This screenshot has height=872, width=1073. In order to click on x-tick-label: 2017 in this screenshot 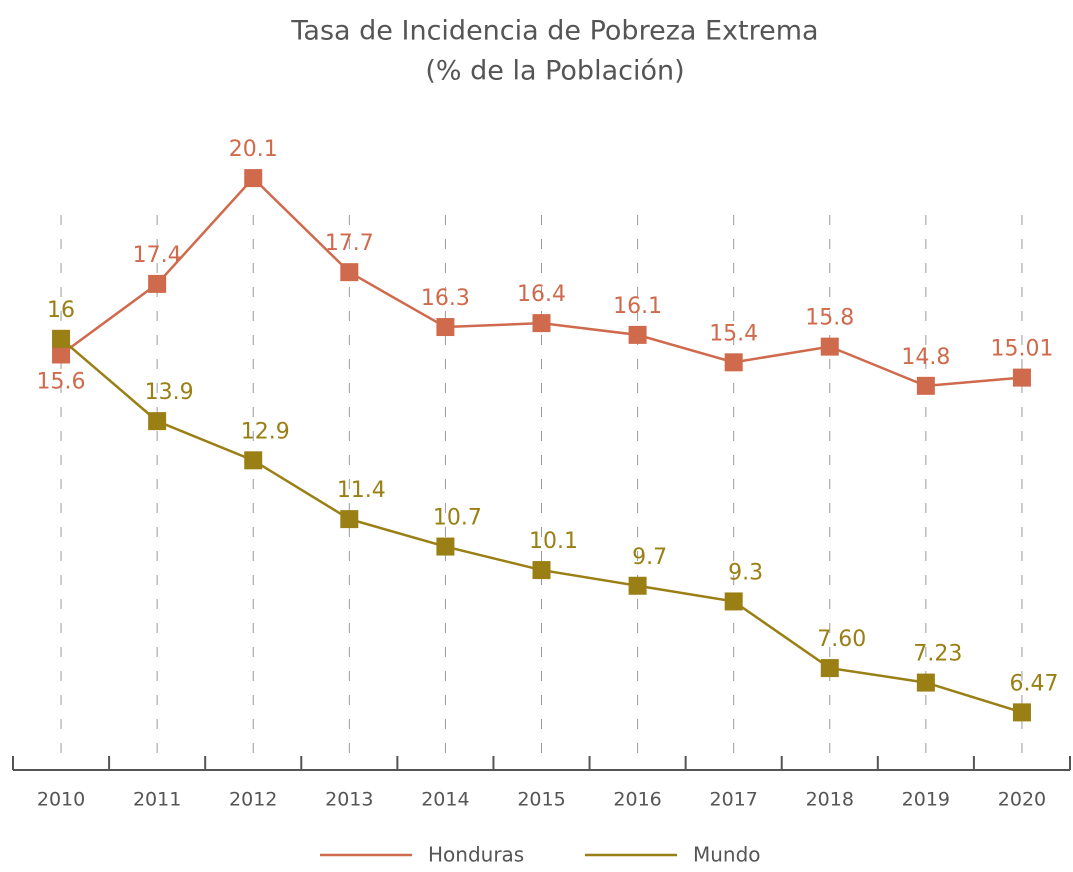, I will do `click(734, 800)`.